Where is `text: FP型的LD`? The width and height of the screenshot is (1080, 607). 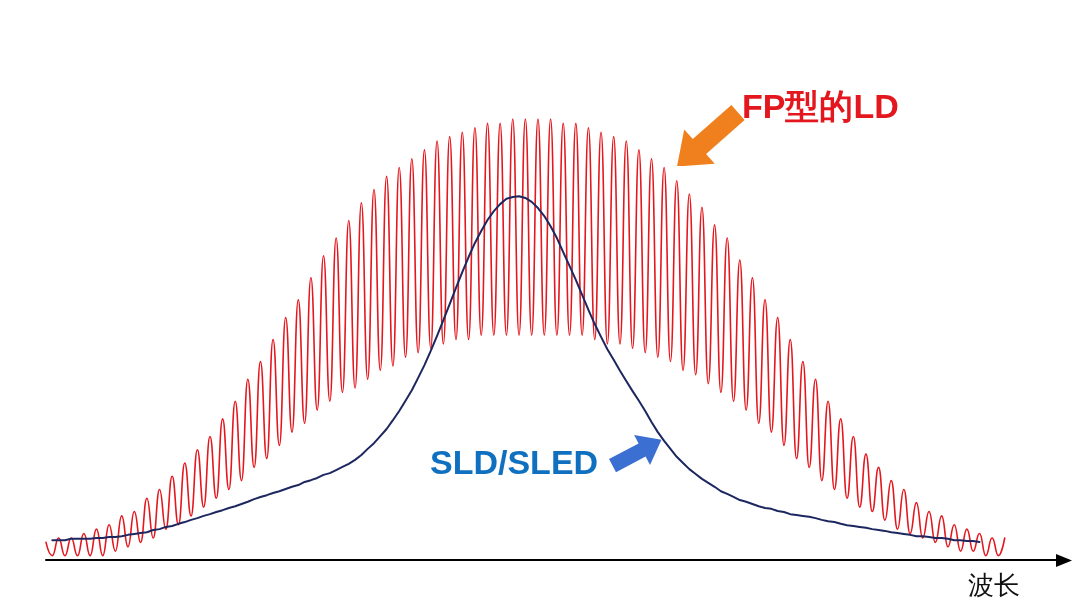 text: FP型的LD is located at coordinates (820, 106).